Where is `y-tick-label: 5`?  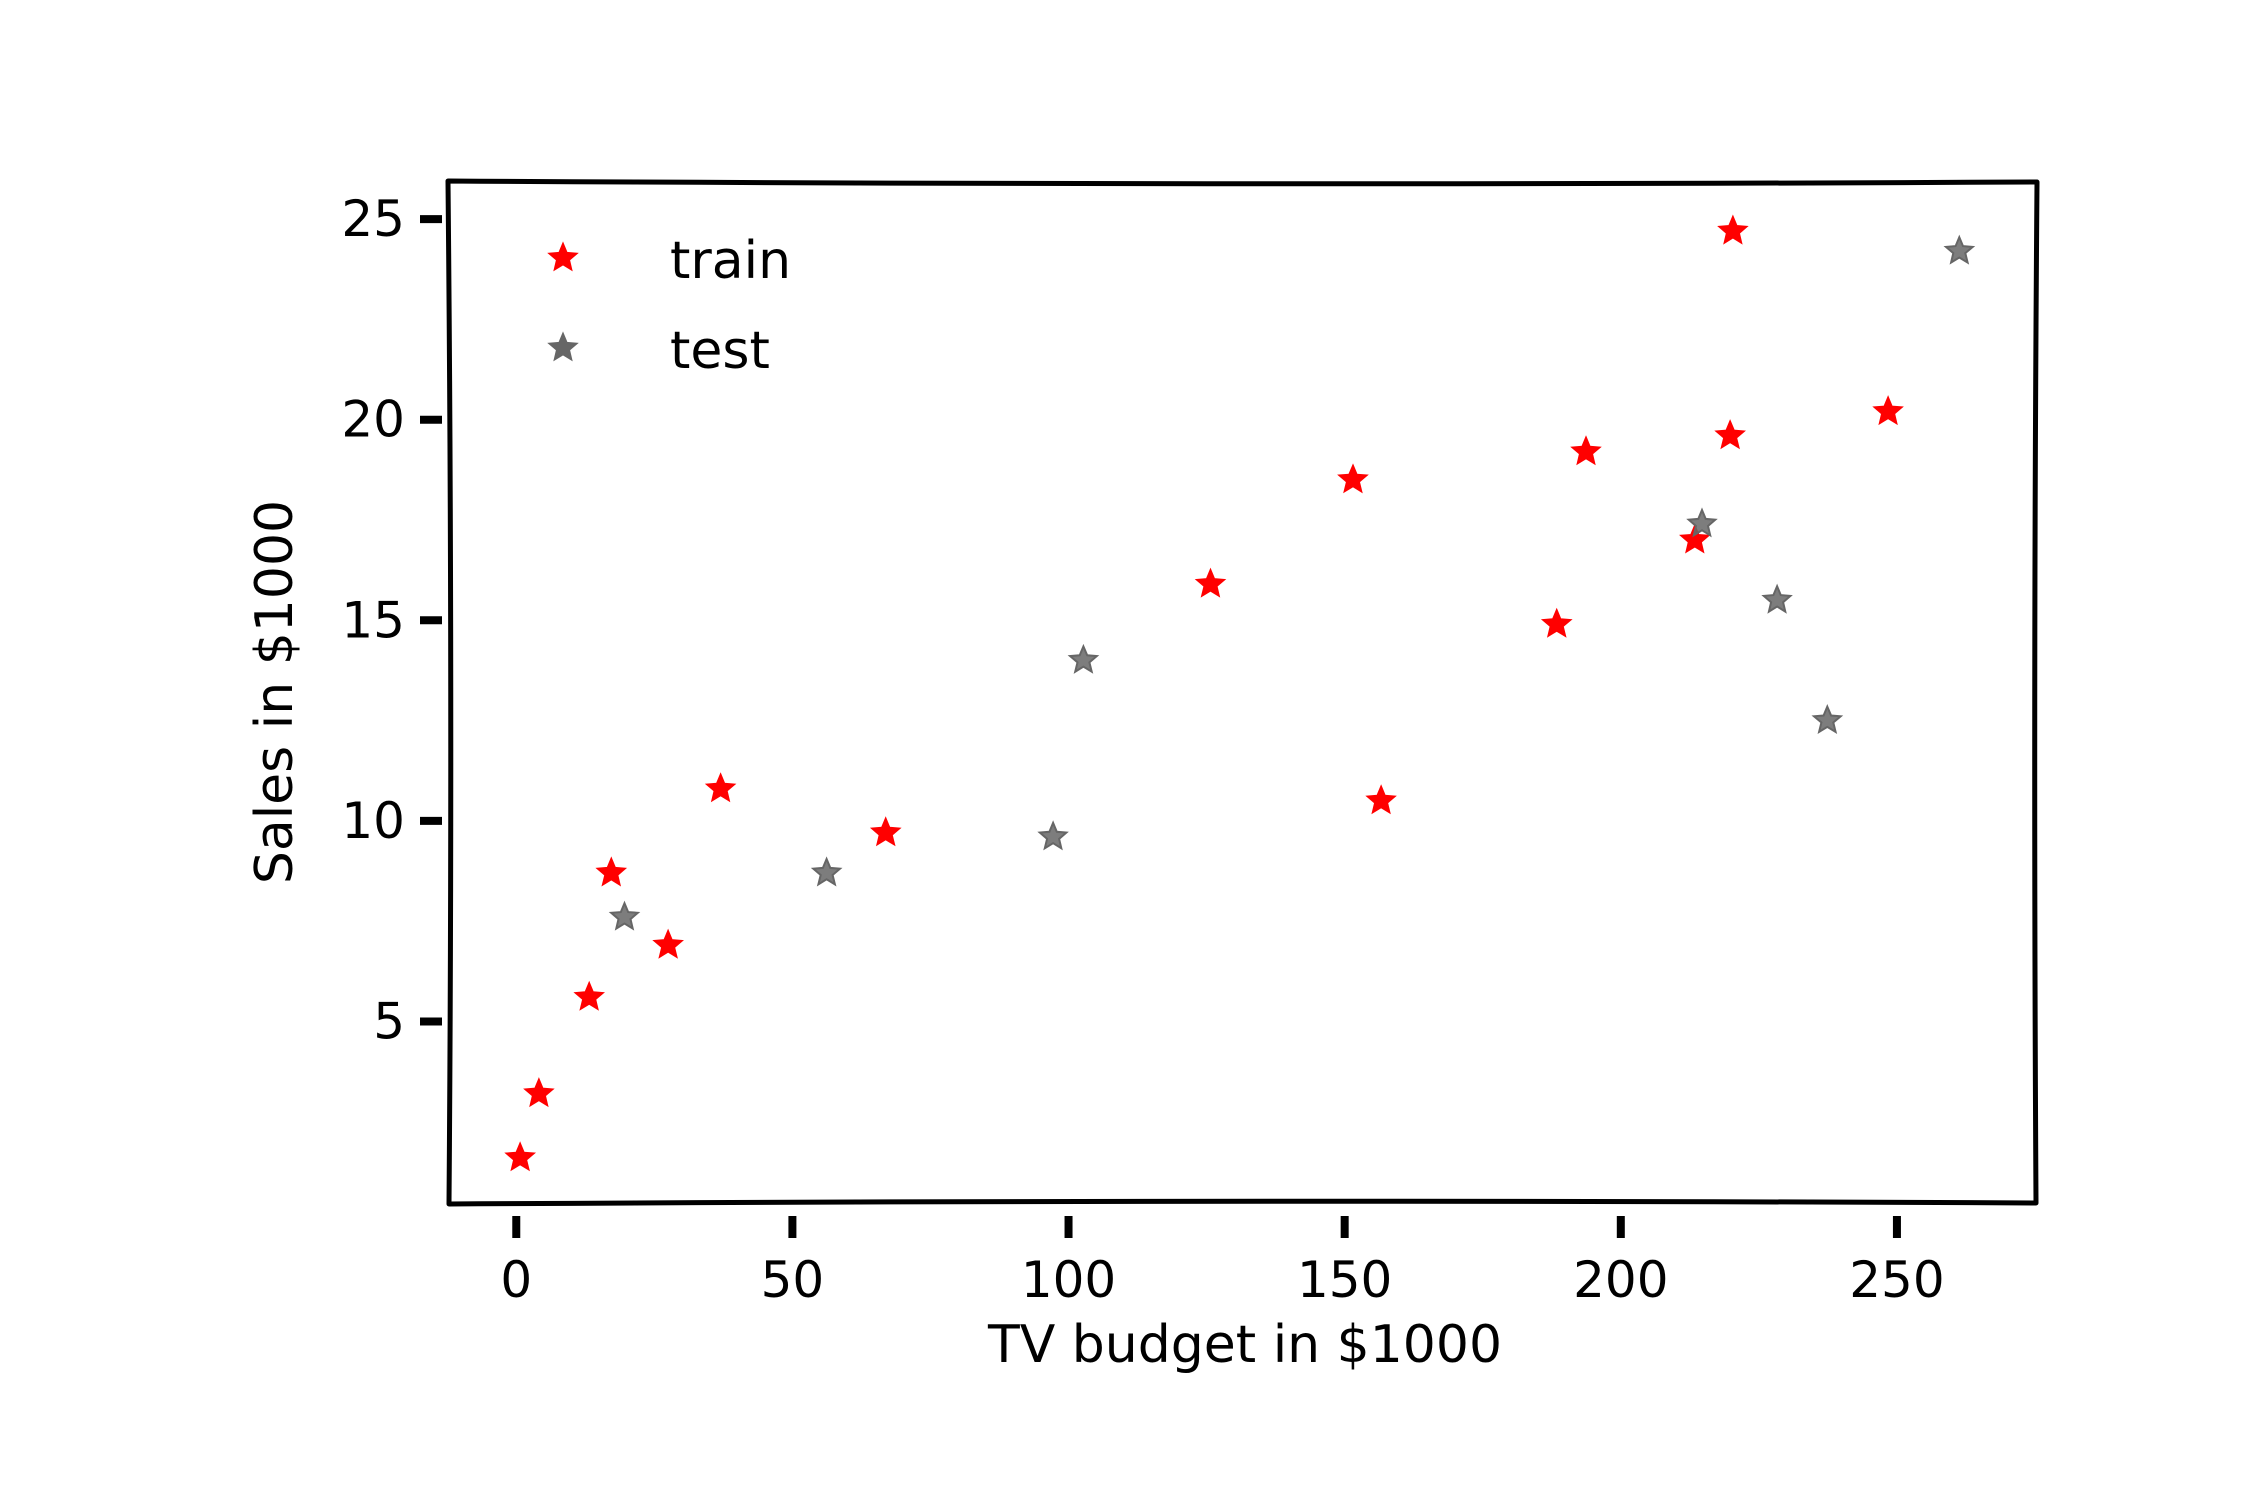 y-tick-label: 5 is located at coordinates (389, 1021).